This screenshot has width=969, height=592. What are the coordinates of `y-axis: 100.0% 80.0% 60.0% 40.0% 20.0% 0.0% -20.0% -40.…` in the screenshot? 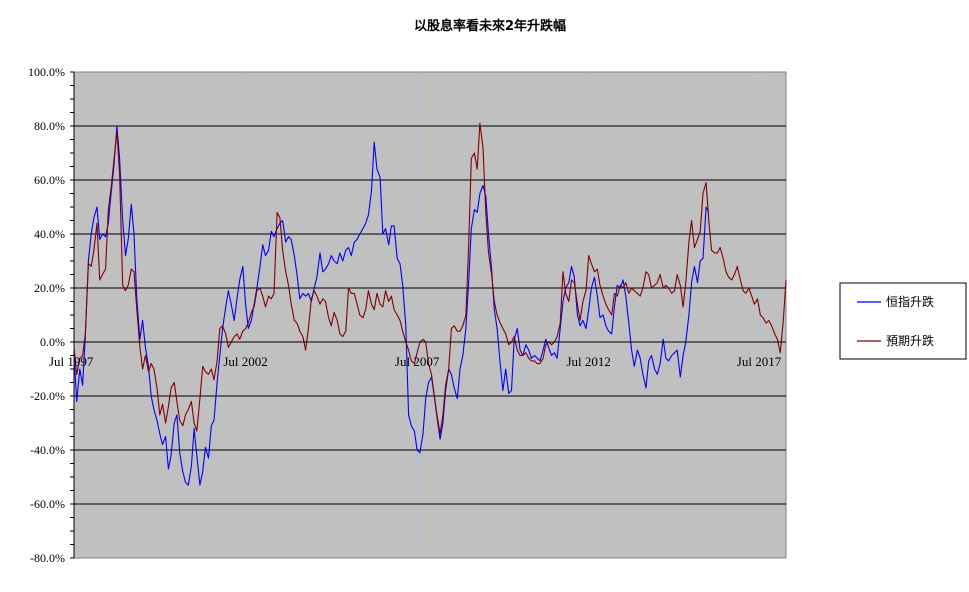 It's located at (51, 315).